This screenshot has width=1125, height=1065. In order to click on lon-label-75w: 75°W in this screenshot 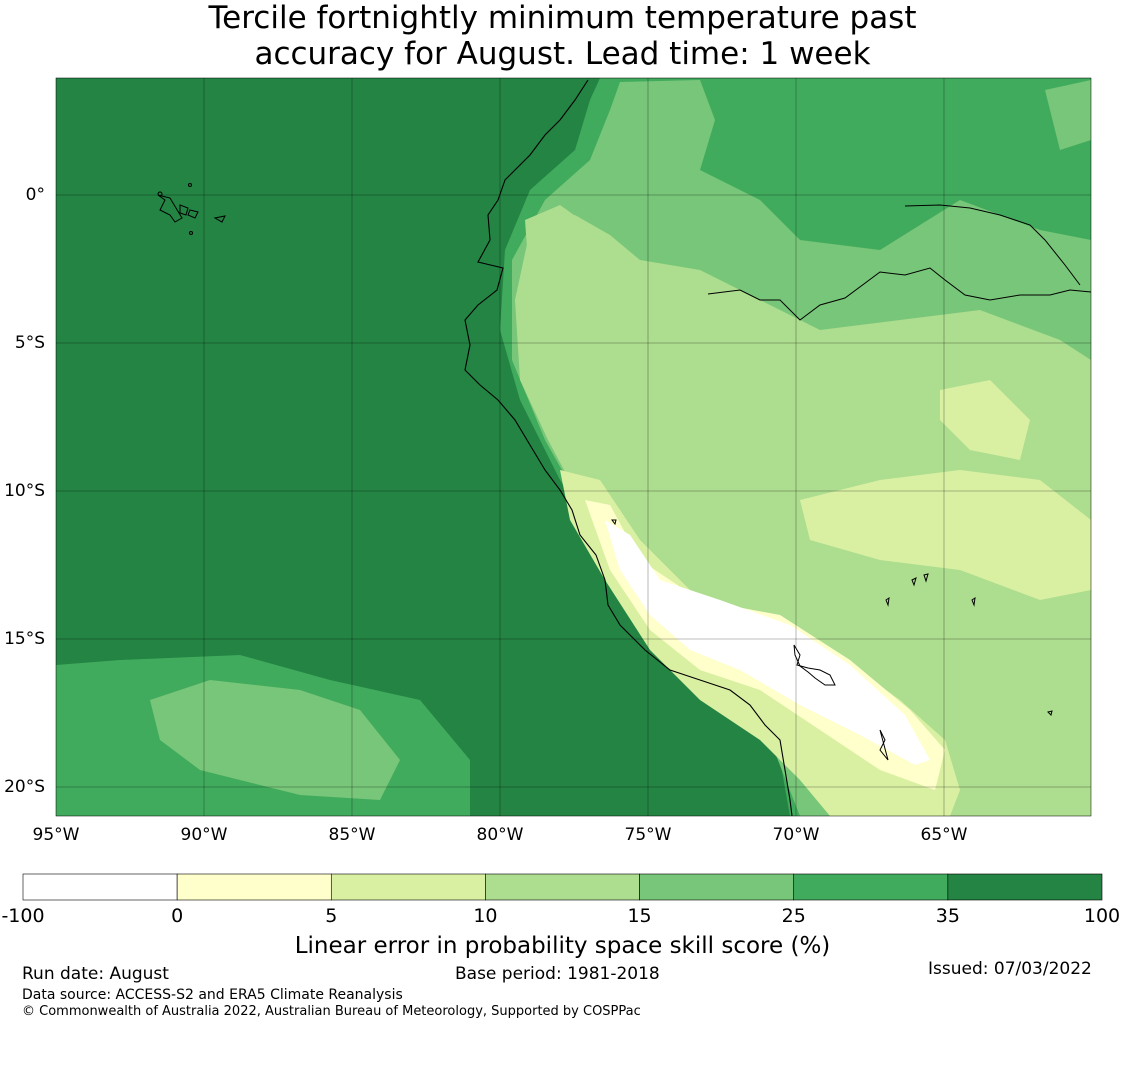, I will do `click(648, 835)`.